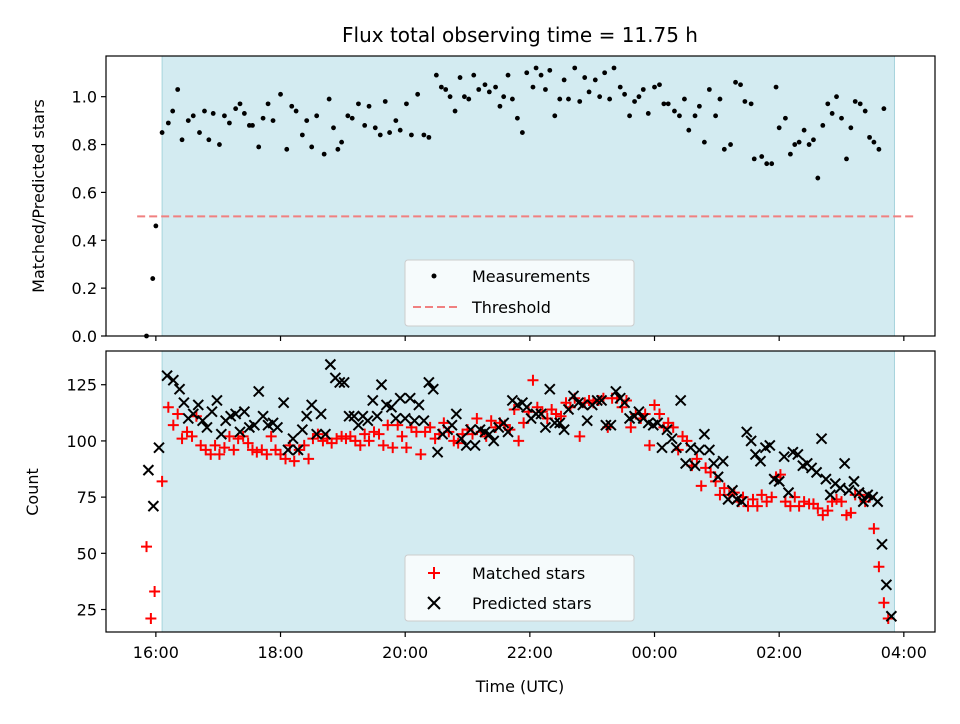 Image resolution: width=960 pixels, height=724 pixels. Describe the element at coordinates (87, 497) in the screenshot. I see `y-tick-label: 75` at that location.